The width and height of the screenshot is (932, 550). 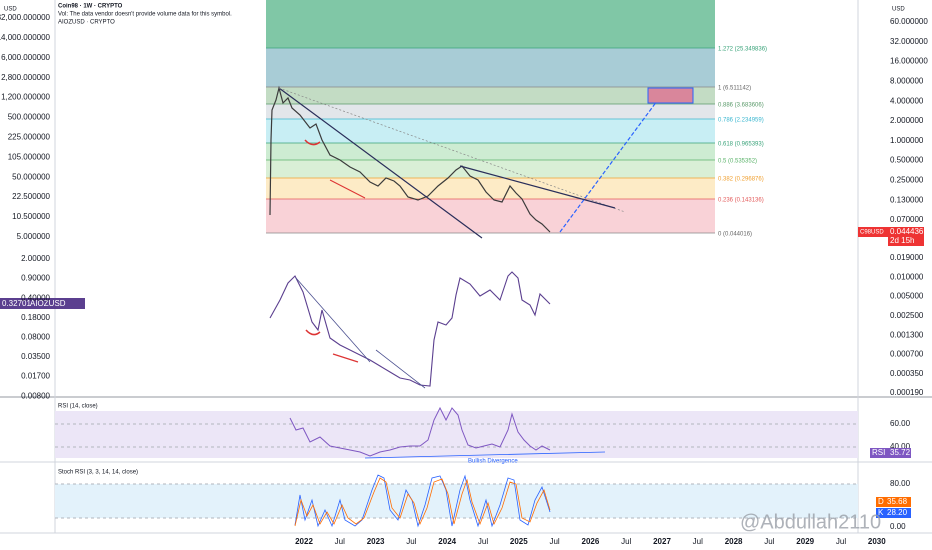 What do you see at coordinates (907, 315) in the screenshot?
I see `right-axis-label: 0.002500` at bounding box center [907, 315].